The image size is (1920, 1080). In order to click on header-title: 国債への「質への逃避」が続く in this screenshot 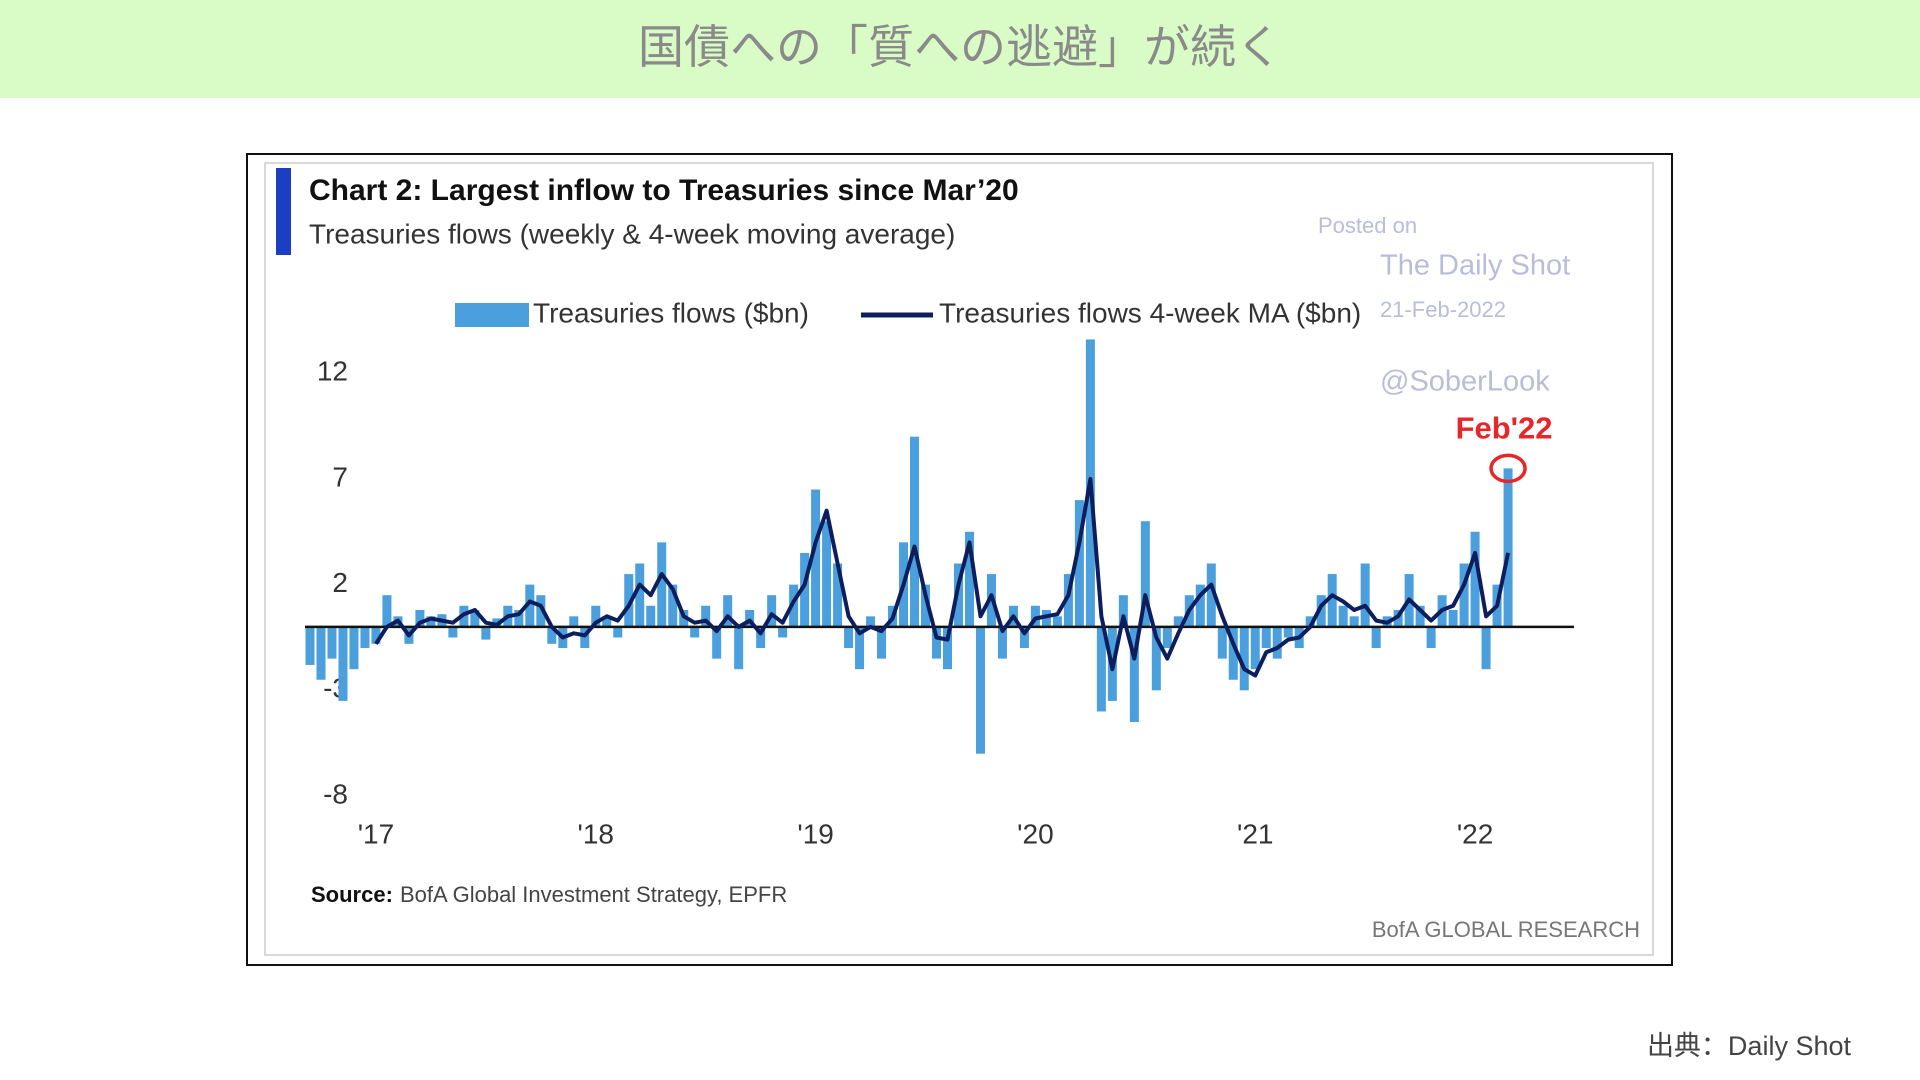, I will do `click(960, 47)`.